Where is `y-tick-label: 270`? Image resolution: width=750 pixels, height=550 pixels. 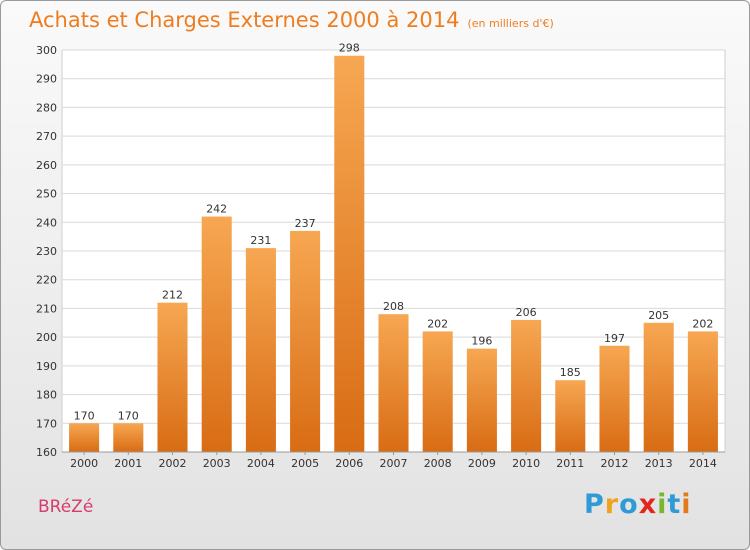
y-tick-label: 270 is located at coordinates (46, 136).